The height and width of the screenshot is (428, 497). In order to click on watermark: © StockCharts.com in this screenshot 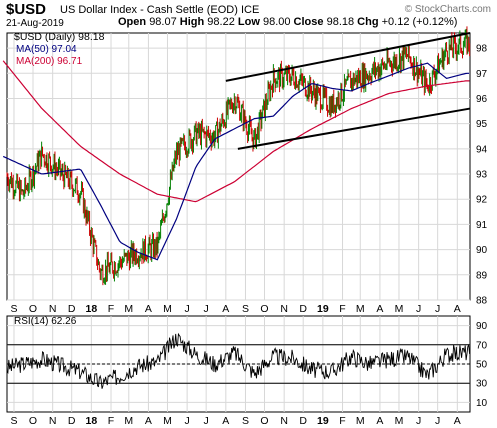, I will do `click(447, 9)`.